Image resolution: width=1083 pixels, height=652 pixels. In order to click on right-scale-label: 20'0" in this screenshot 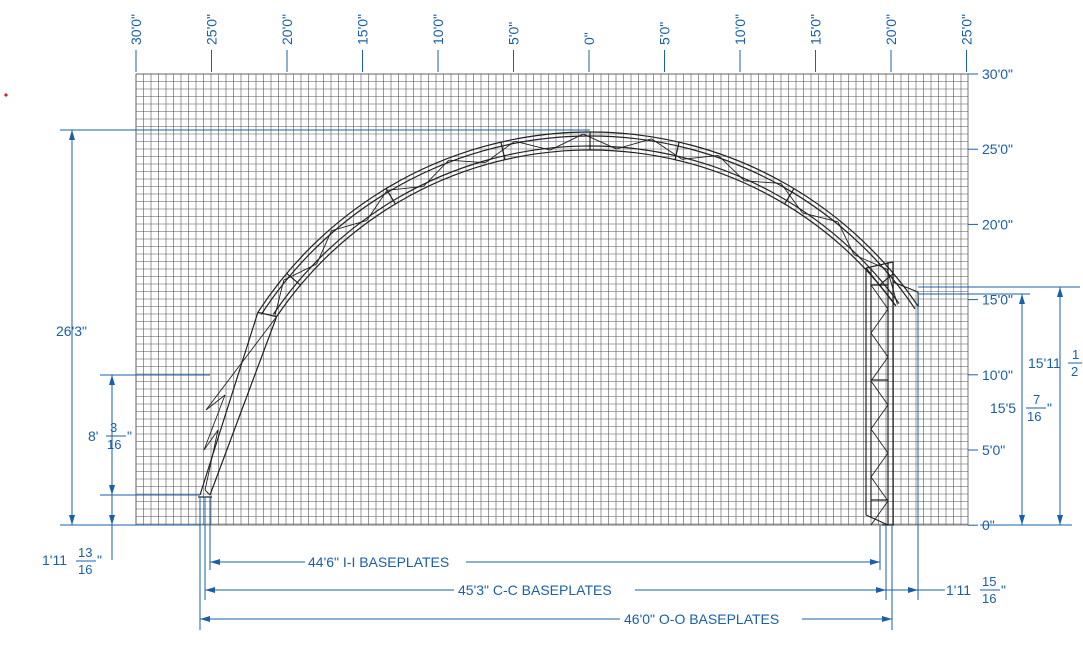, I will do `click(997, 224)`.